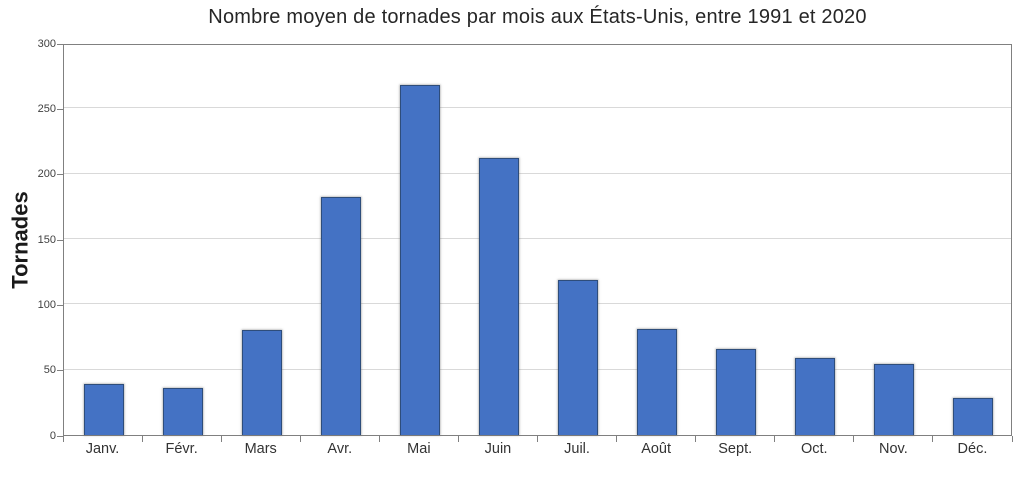  What do you see at coordinates (102, 449) in the screenshot?
I see `x-label-janv: Janv.` at bounding box center [102, 449].